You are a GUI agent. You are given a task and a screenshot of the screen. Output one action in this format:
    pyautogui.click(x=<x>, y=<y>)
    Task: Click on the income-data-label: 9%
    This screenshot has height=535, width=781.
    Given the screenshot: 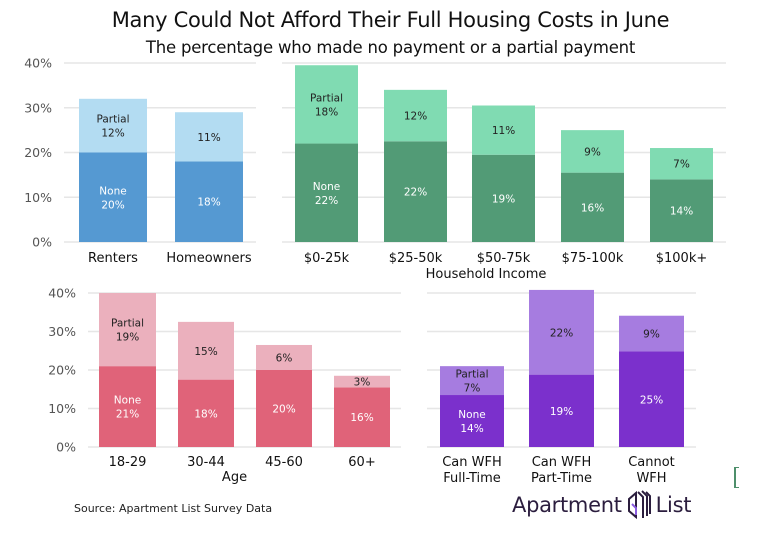 What is the action you would take?
    pyautogui.click(x=592, y=152)
    